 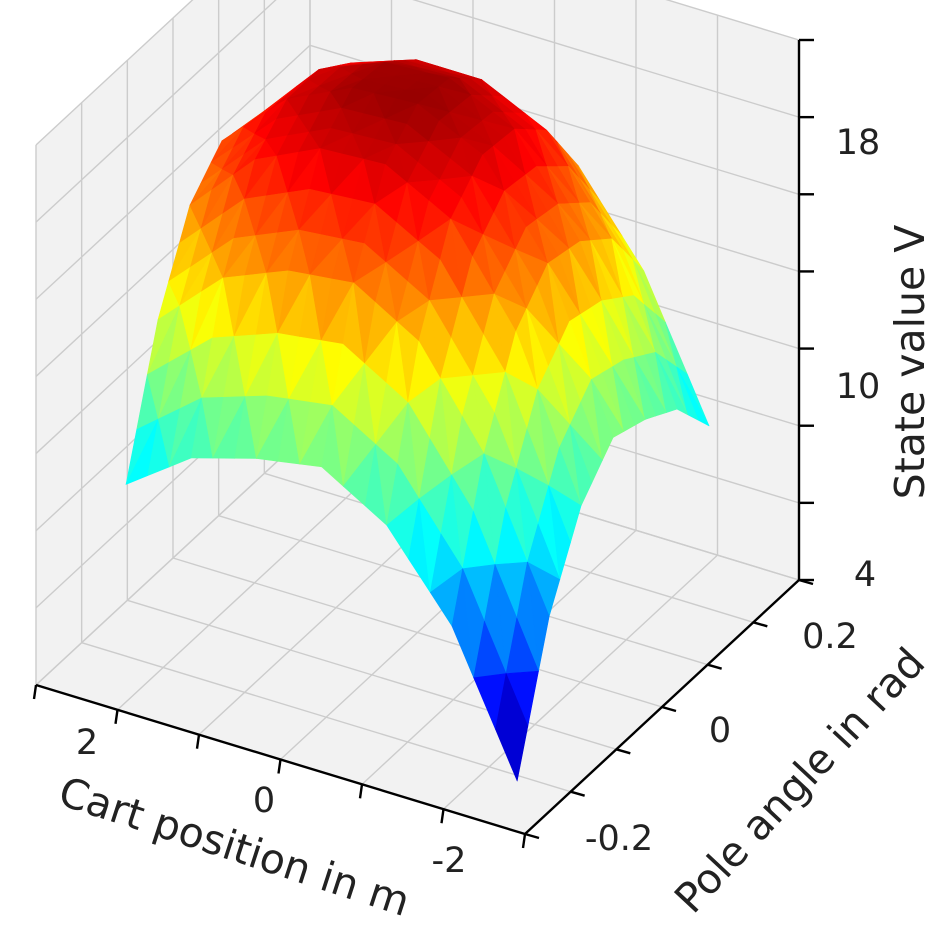 I want to click on y-tick-label: -0.2, so click(x=619, y=839).